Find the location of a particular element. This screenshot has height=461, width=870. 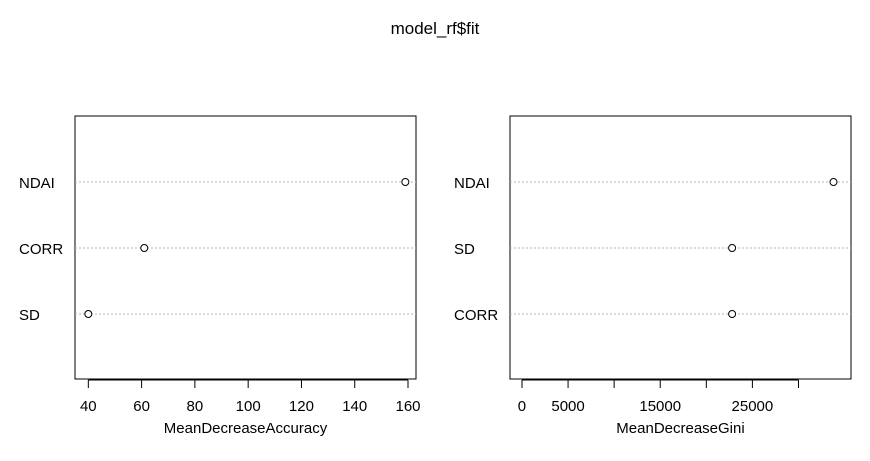

x-tick-label: 80 is located at coordinates (195, 406).